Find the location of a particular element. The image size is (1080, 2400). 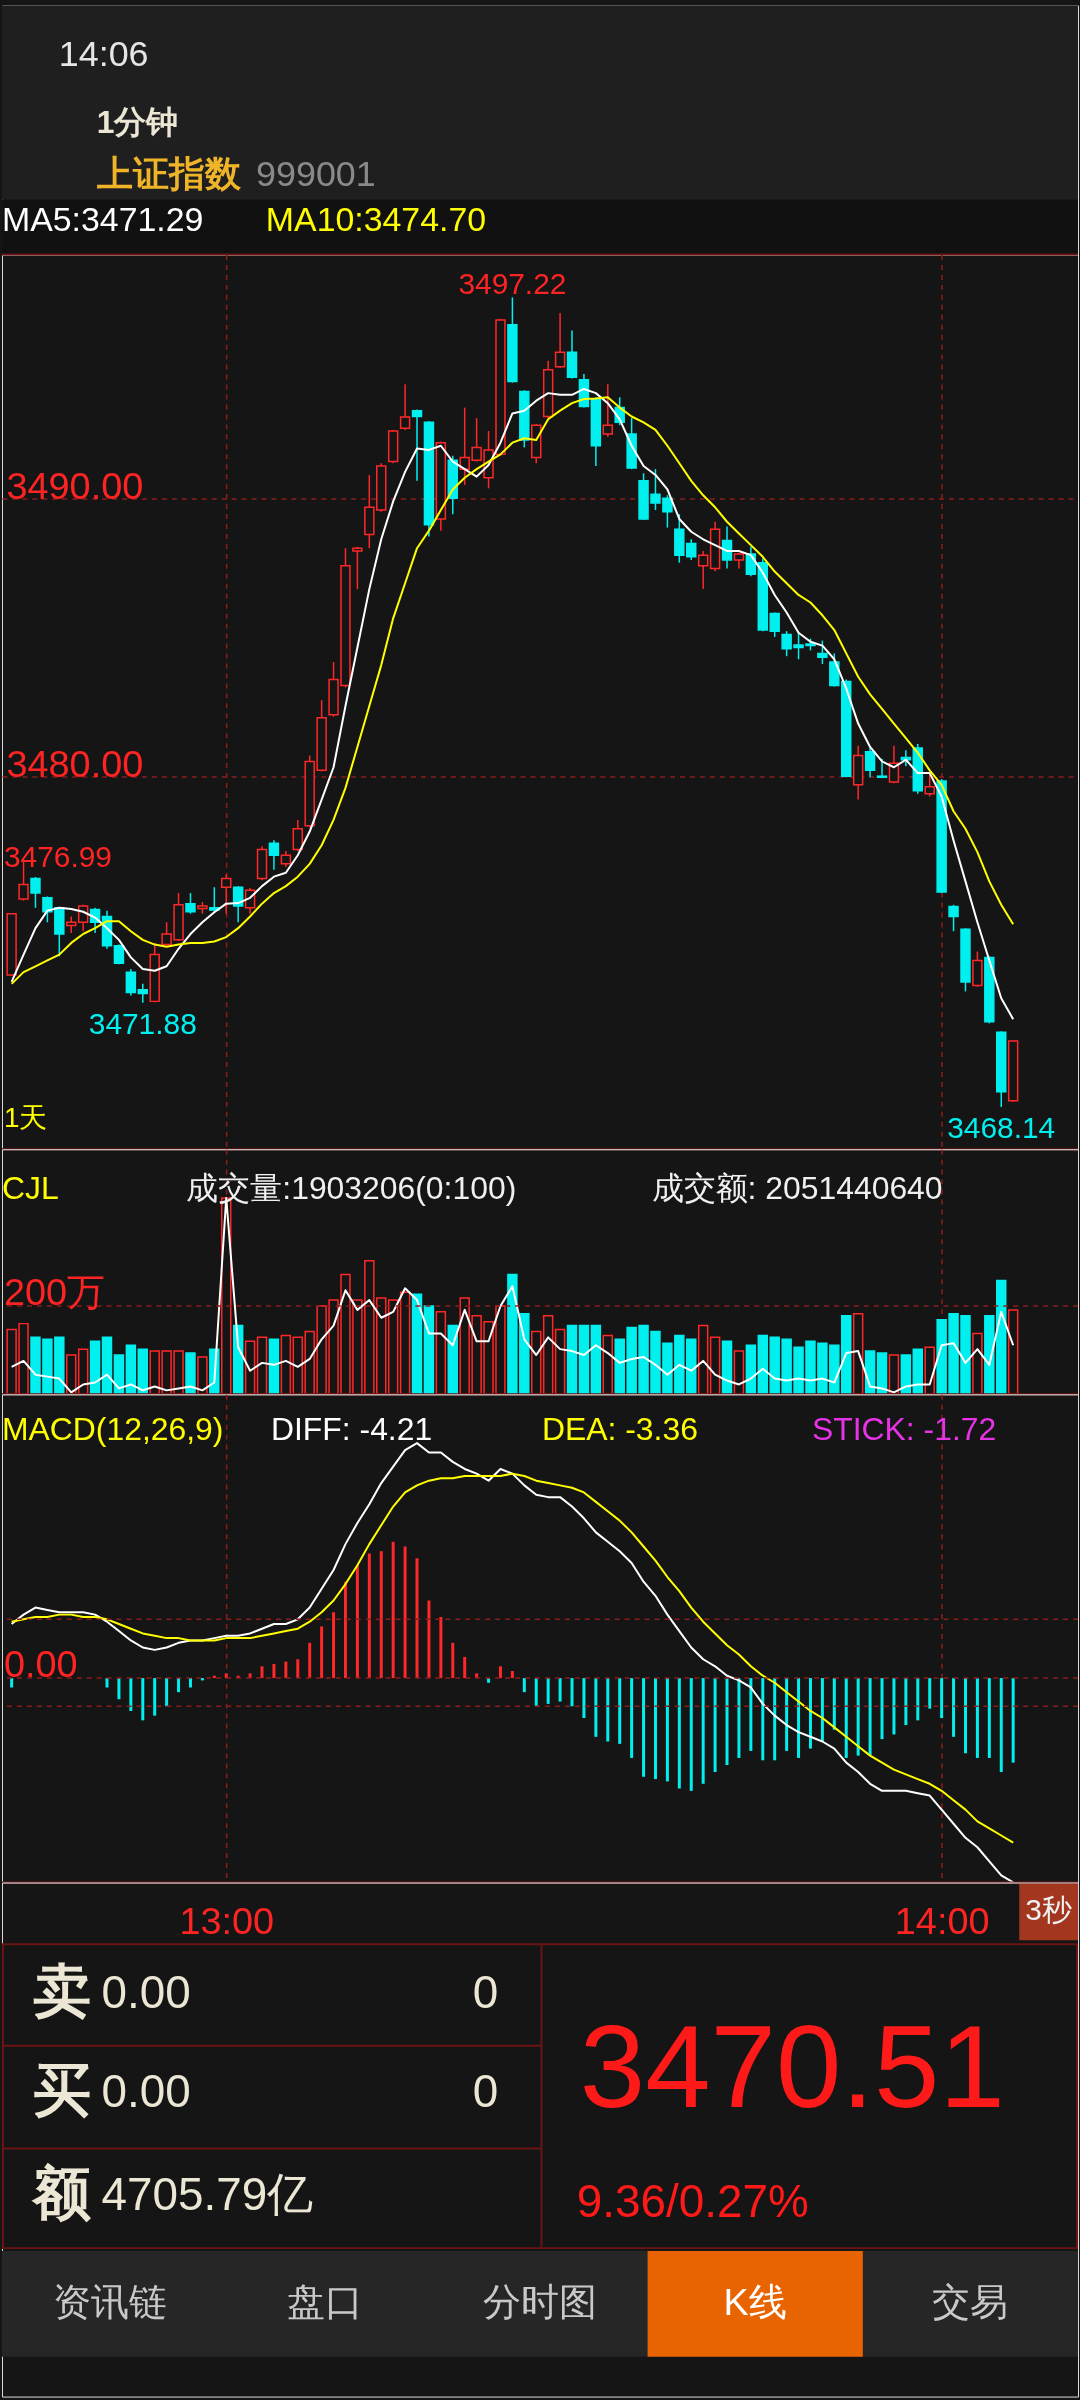

x-tick-label: 14:00 is located at coordinates (942, 1920).